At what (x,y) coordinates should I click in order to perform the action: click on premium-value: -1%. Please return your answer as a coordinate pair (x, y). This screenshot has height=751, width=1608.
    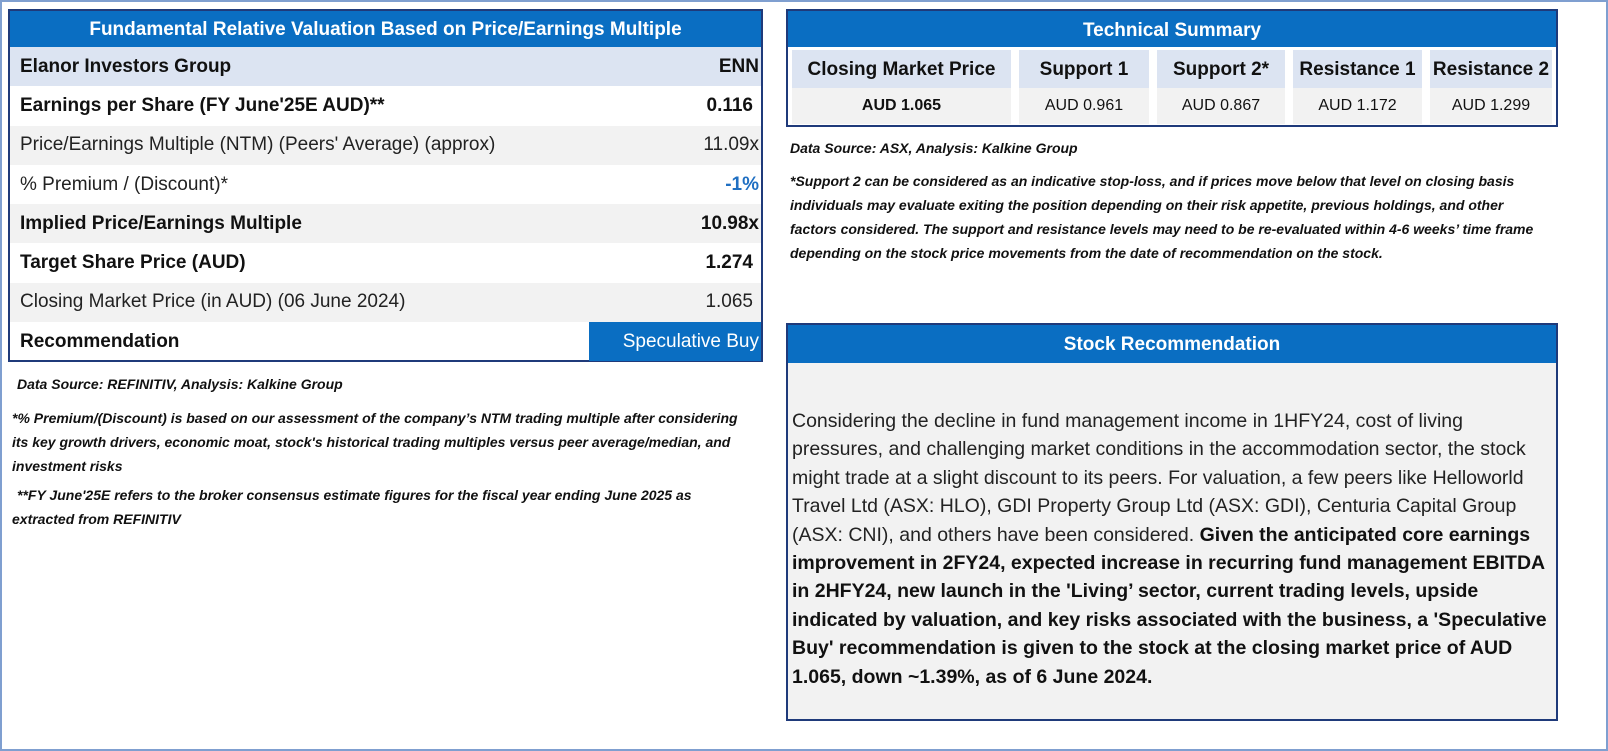
    Looking at the image, I should click on (742, 184).